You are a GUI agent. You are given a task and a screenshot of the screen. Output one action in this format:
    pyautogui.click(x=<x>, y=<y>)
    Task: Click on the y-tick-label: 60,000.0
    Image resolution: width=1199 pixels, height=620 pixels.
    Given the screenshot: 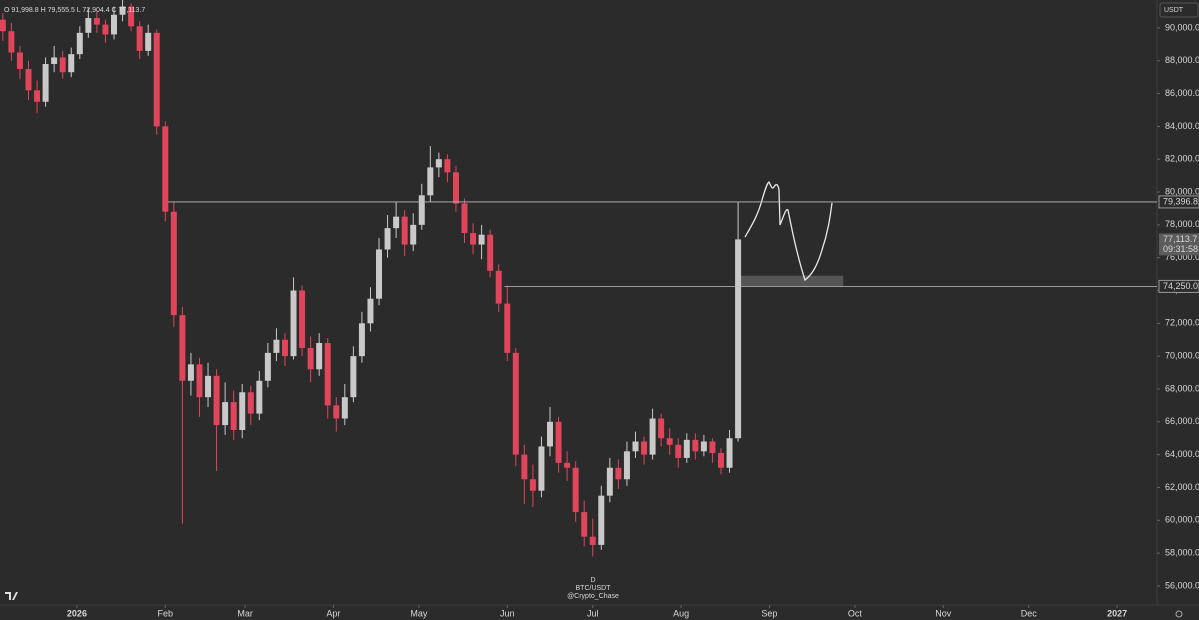 What is the action you would take?
    pyautogui.click(x=1182, y=520)
    